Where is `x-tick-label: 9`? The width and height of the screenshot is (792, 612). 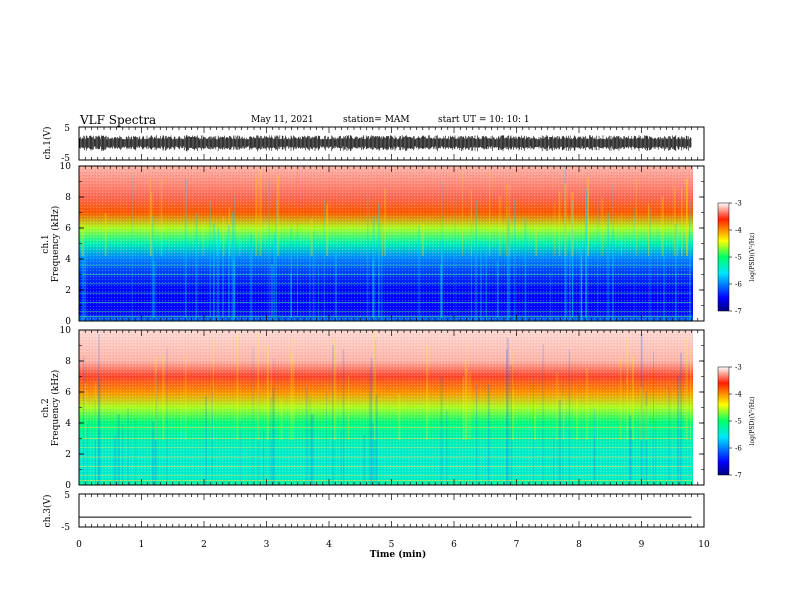 x-tick-label: 9 is located at coordinates (642, 545).